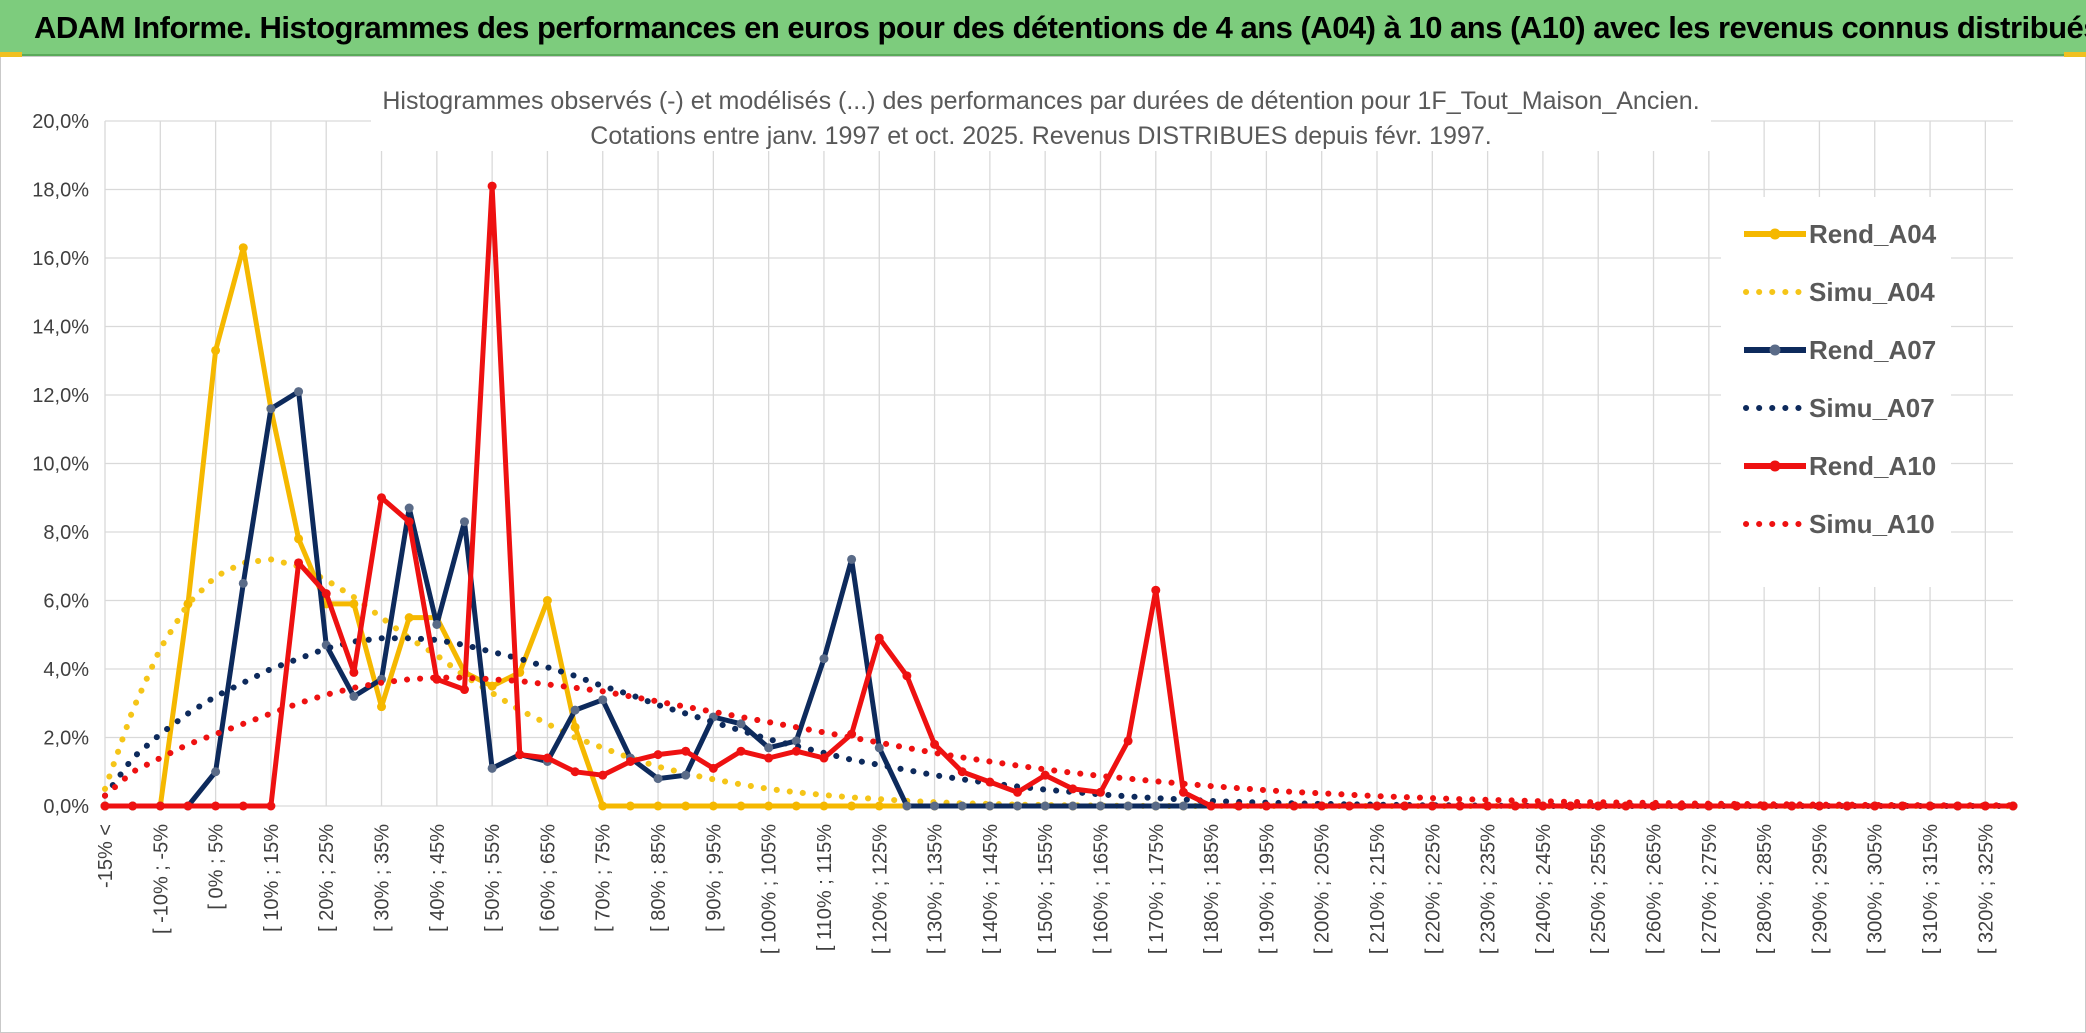 This screenshot has height=1033, width=2086. What do you see at coordinates (770, 889) in the screenshot?
I see `x-tick-label: [ 100% ; 105%` at bounding box center [770, 889].